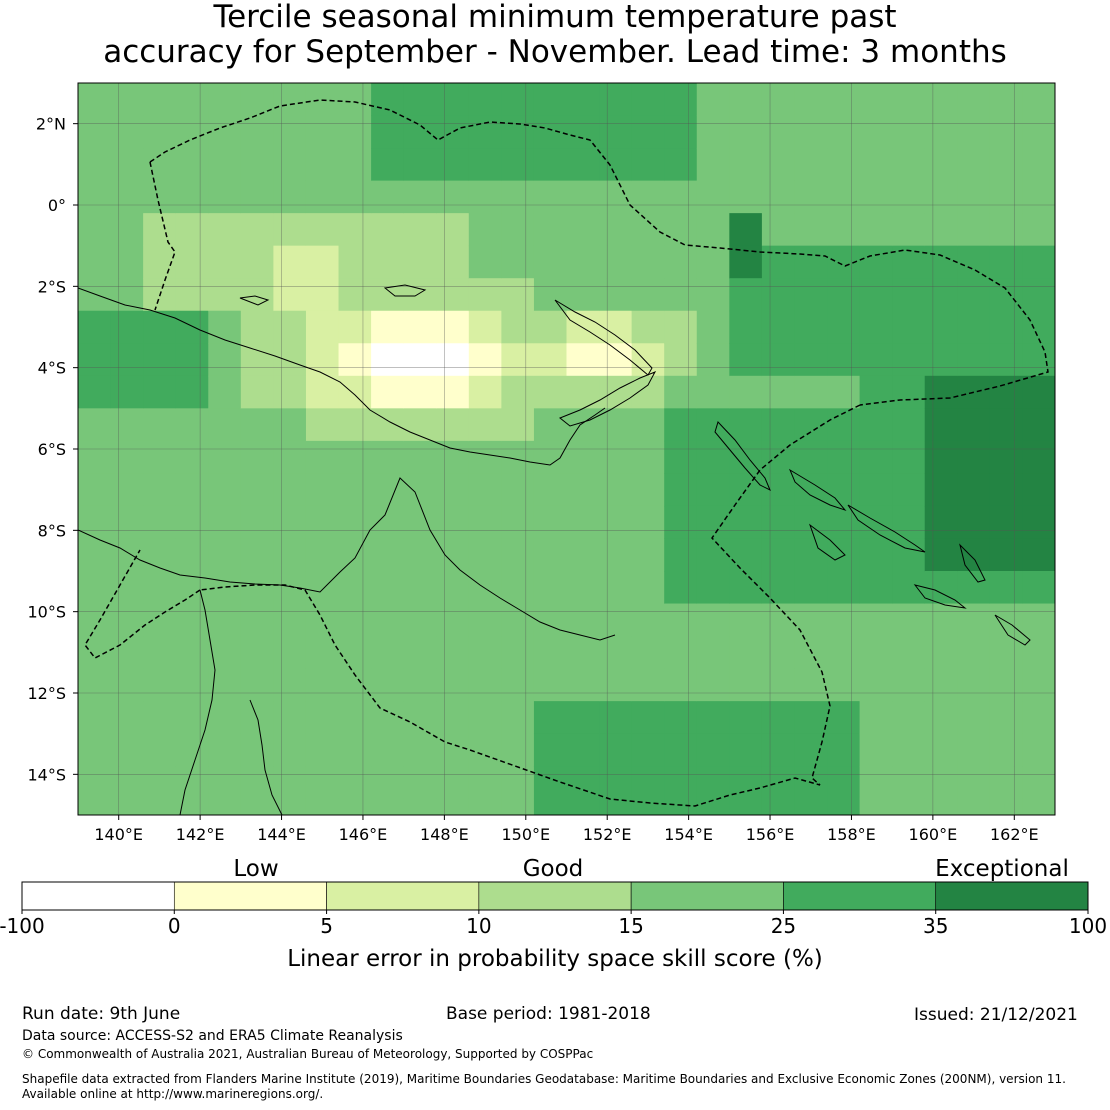 This screenshot has height=1110, width=1110. What do you see at coordinates (553, 869) in the screenshot?
I see `colorbar-category-label: Good` at bounding box center [553, 869].